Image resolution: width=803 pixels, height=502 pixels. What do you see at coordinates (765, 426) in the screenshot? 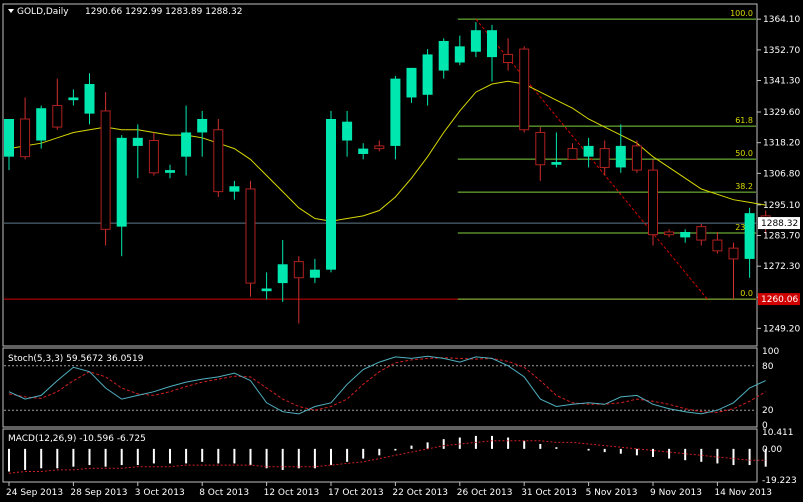
I see `stoch-axis-label: 0` at bounding box center [765, 426].